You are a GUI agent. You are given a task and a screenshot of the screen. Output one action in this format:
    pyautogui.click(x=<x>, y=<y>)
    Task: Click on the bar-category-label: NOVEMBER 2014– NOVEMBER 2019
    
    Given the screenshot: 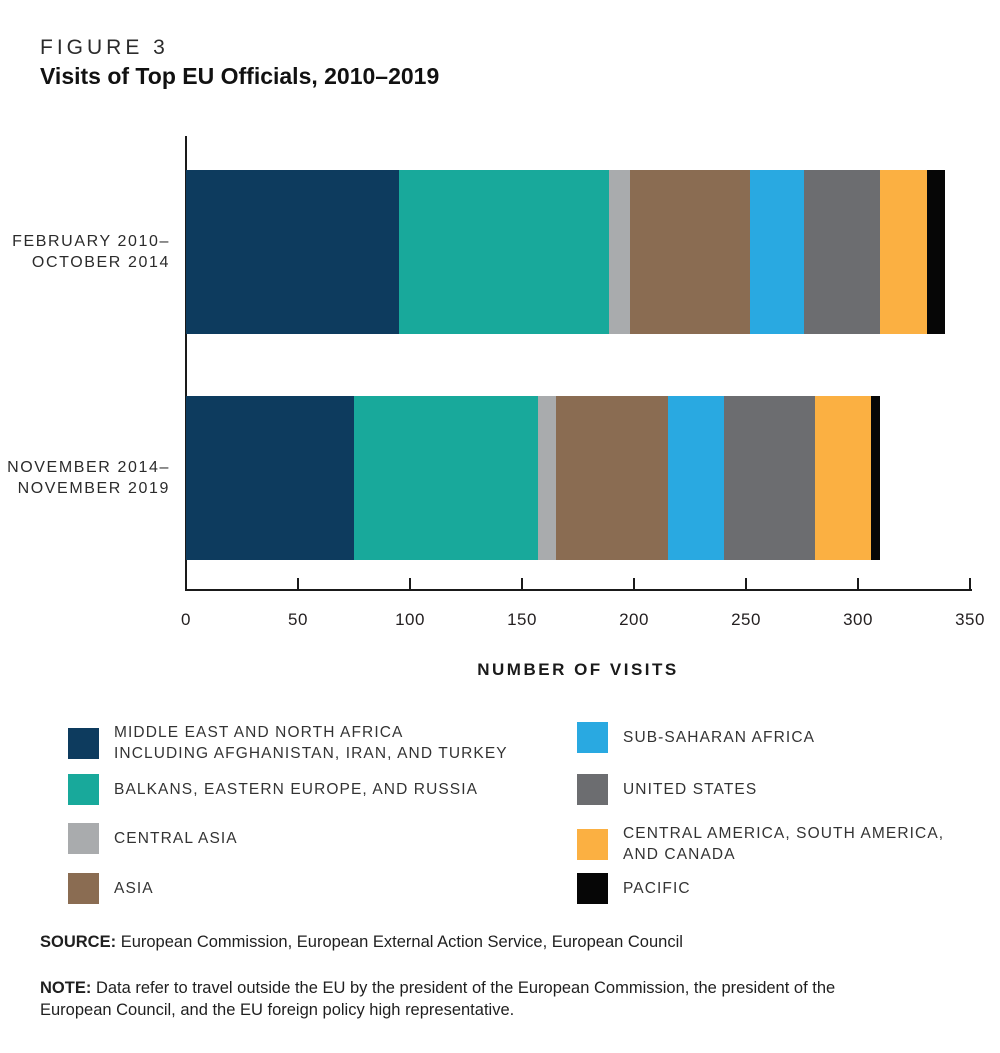 What is the action you would take?
    pyautogui.click(x=85, y=478)
    